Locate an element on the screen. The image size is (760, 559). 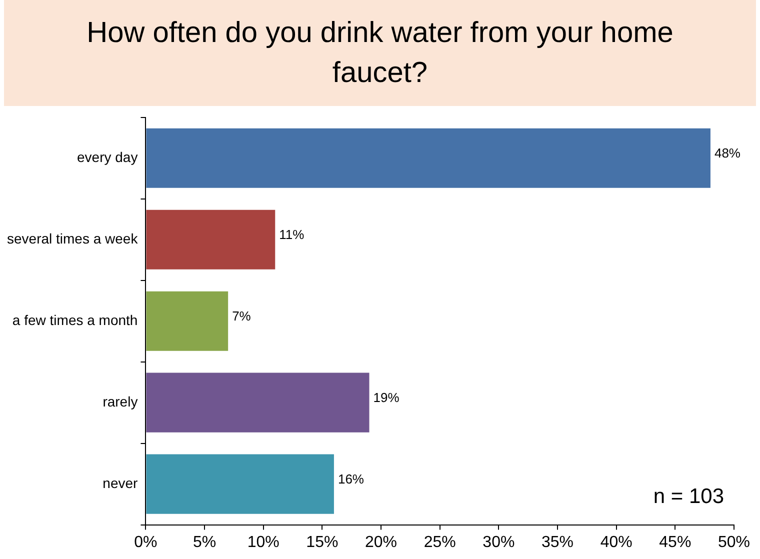
data-label: 48% is located at coordinates (727, 153).